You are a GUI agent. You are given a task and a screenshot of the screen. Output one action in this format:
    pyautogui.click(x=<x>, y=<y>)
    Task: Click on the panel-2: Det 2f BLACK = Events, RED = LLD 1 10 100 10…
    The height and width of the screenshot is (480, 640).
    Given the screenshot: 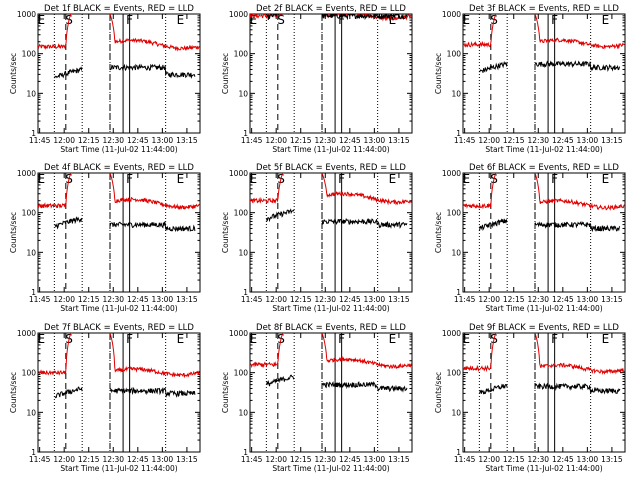 What is the action you would take?
    pyautogui.click(x=317, y=79)
    